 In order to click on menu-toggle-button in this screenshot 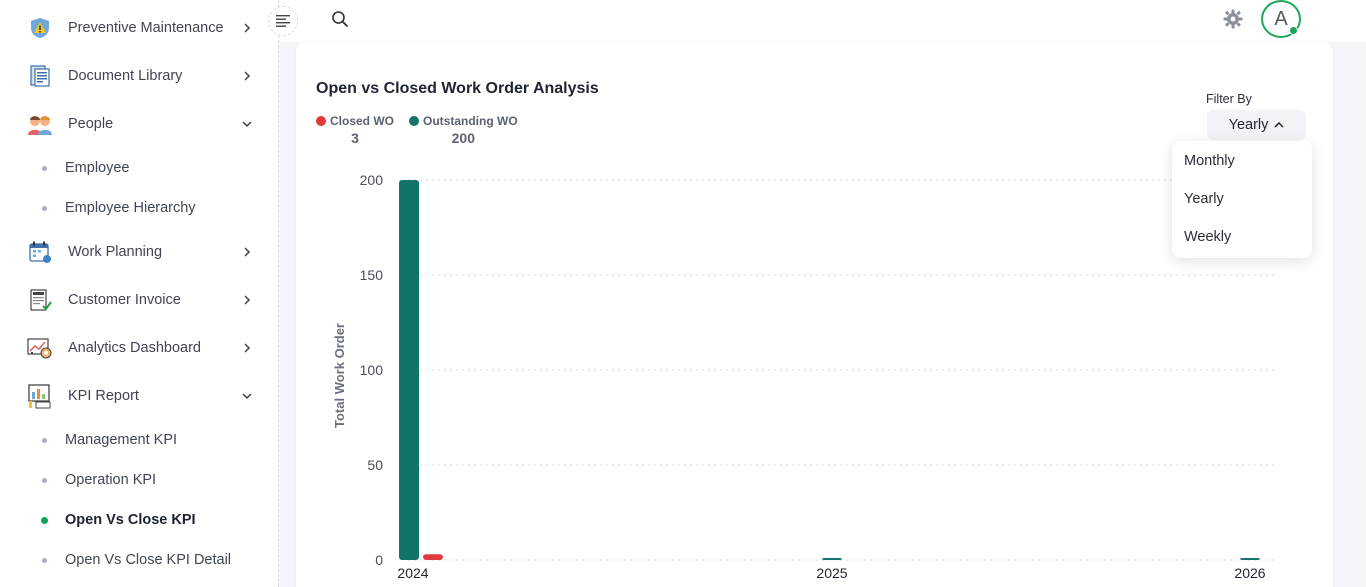, I will do `click(283, 21)`.